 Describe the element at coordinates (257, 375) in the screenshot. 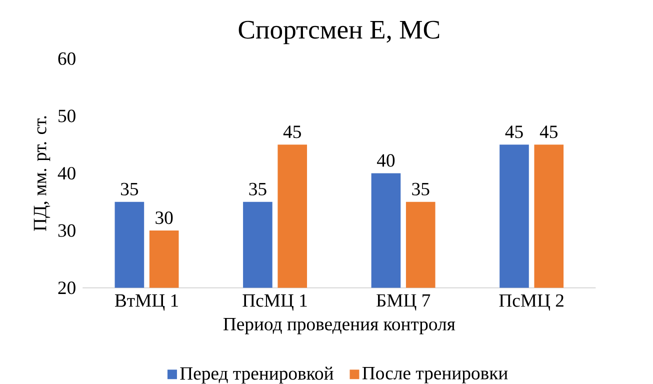

I see `legend-label: Перед тренировкой` at that location.